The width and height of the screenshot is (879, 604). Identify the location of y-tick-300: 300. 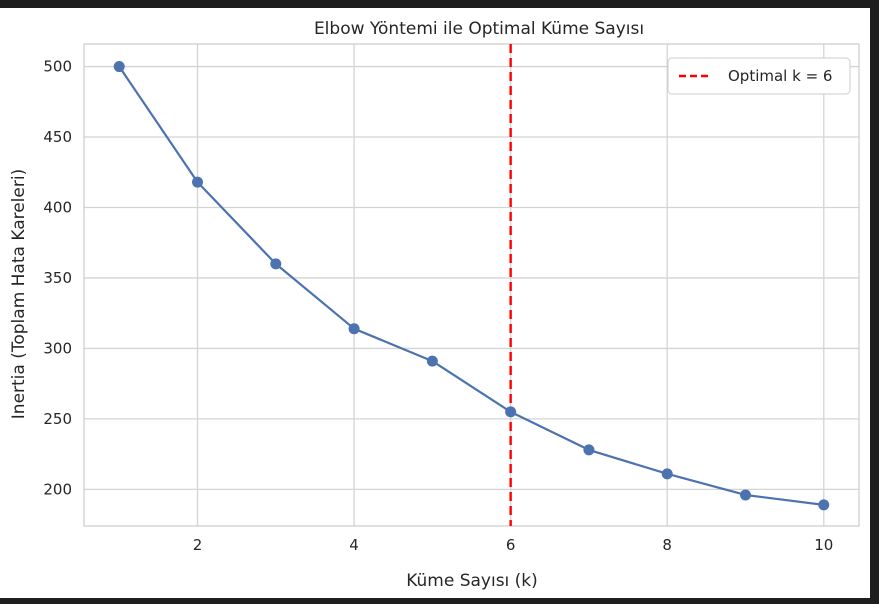
(57, 348).